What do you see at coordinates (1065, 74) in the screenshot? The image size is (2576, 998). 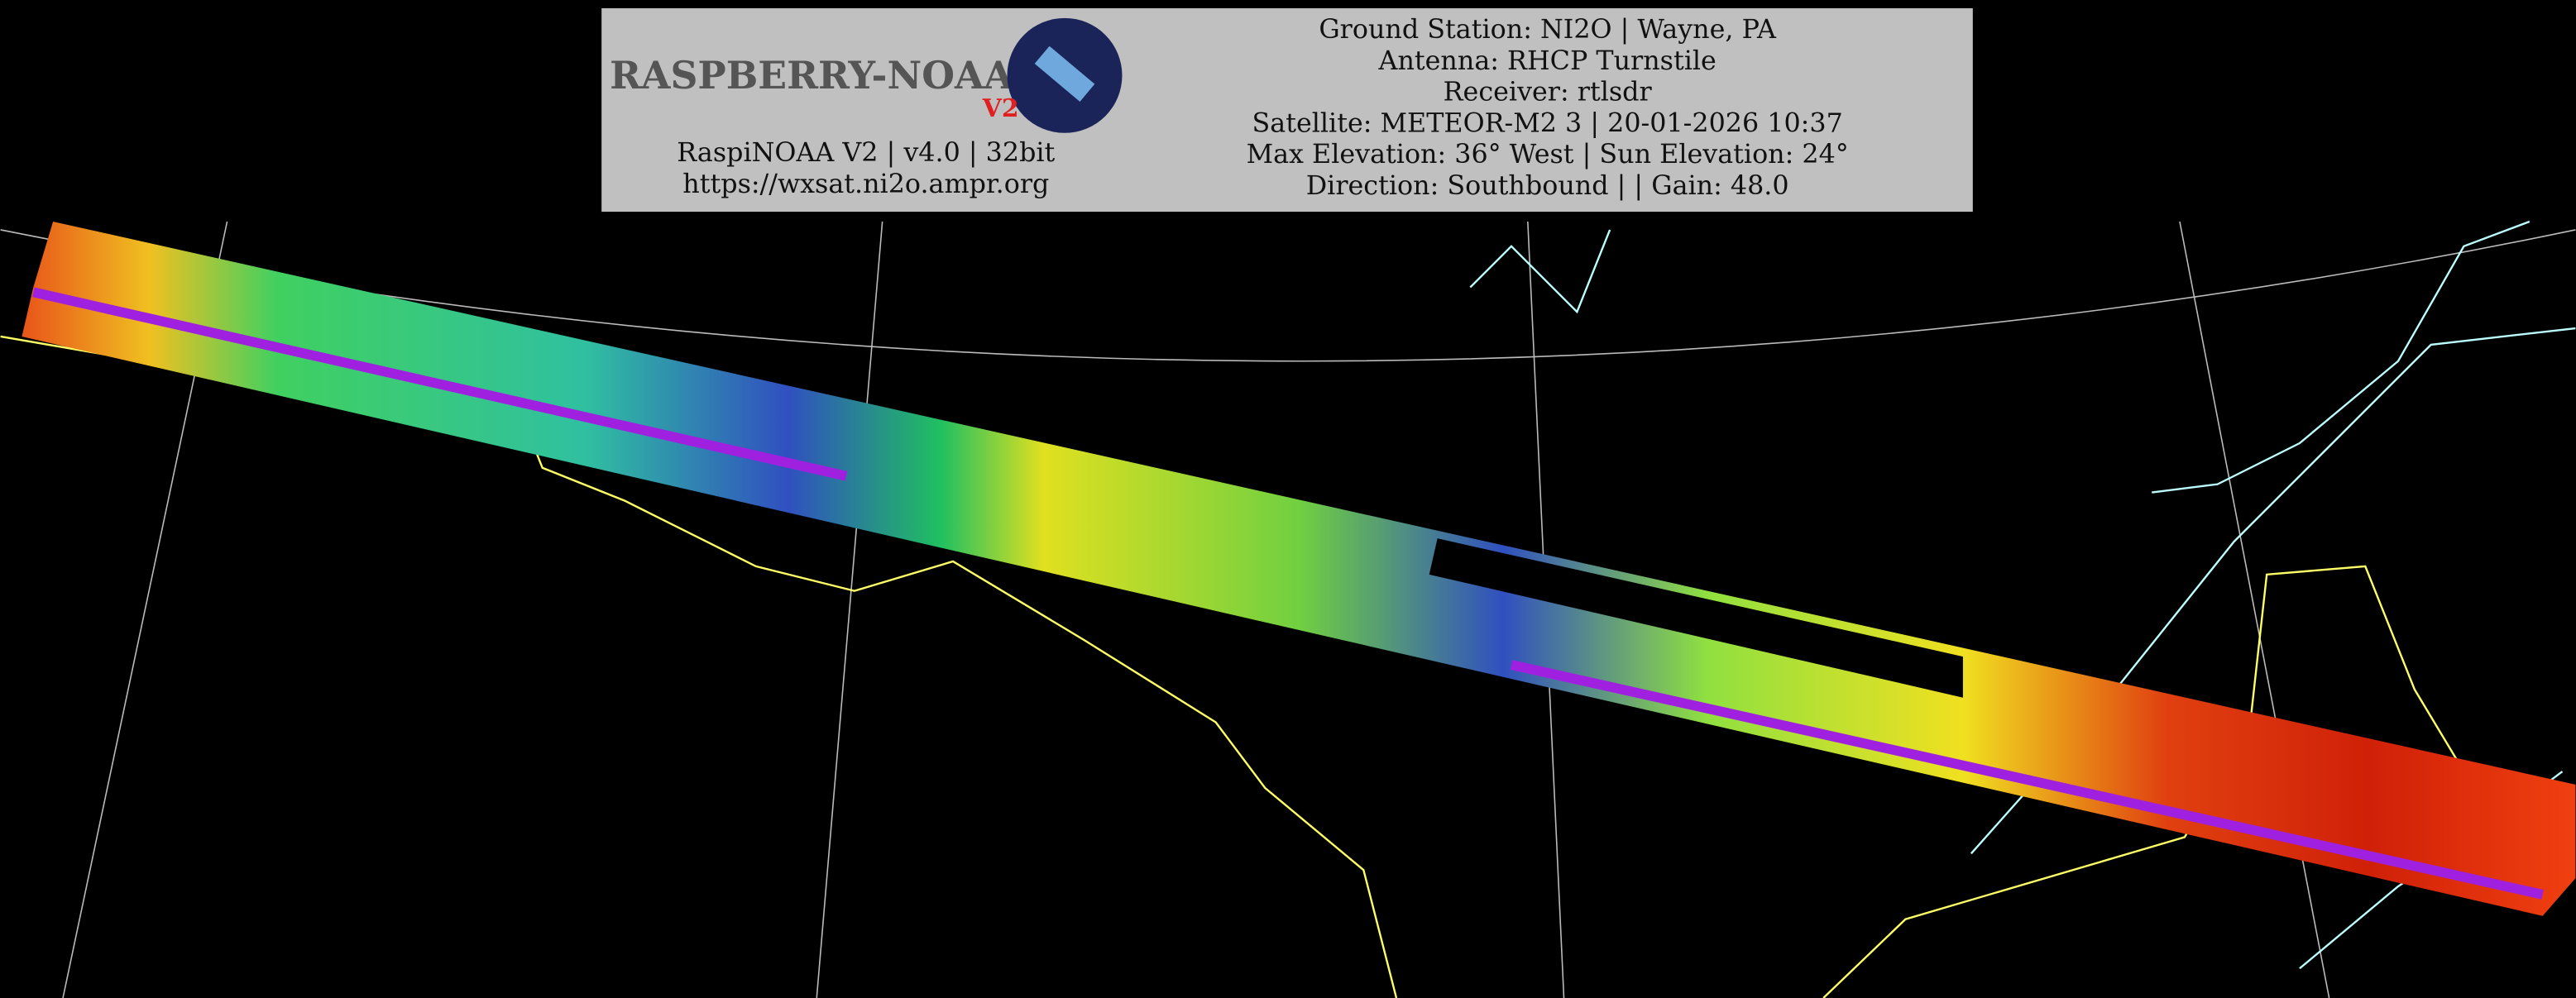 I see `logo-satellite` at bounding box center [1065, 74].